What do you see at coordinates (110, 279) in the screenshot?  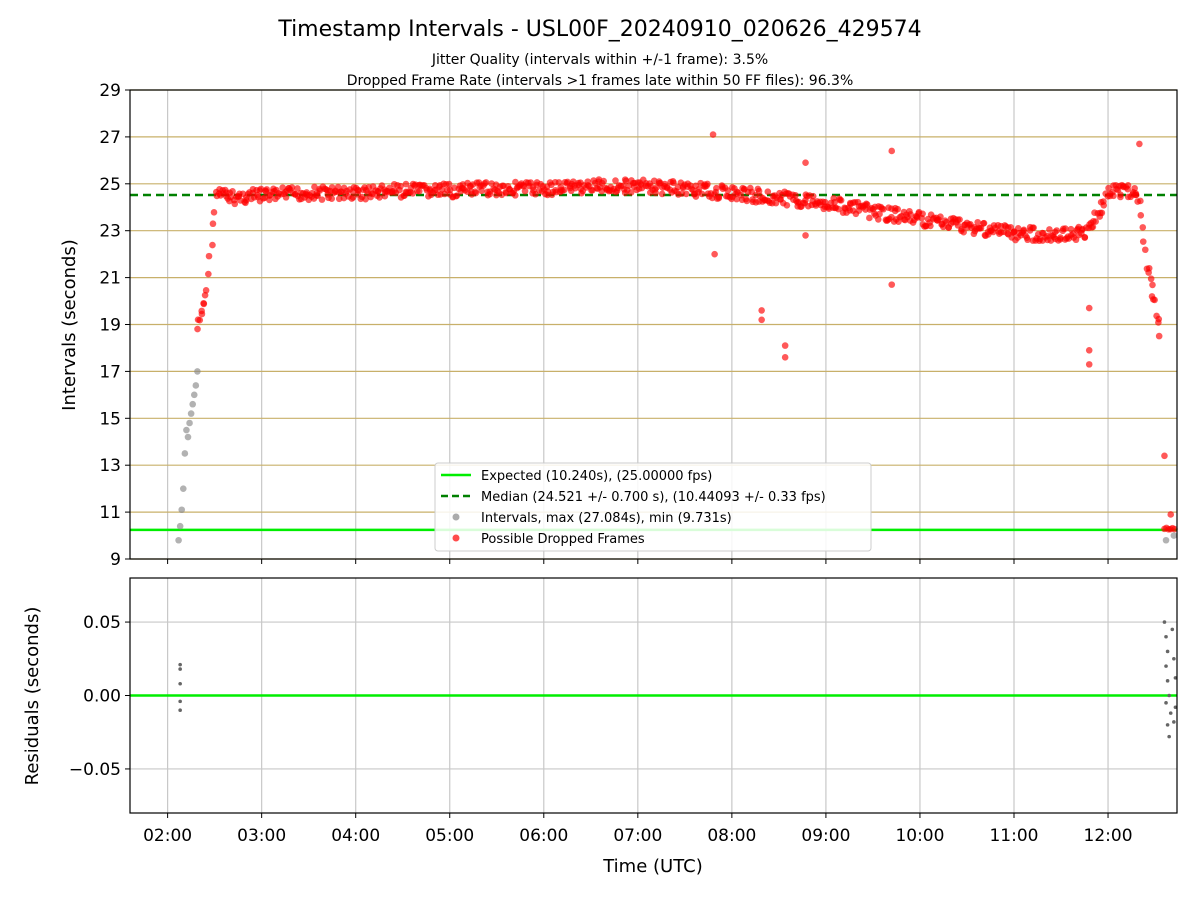 I see `top-y-tick-label: 21` at bounding box center [110, 279].